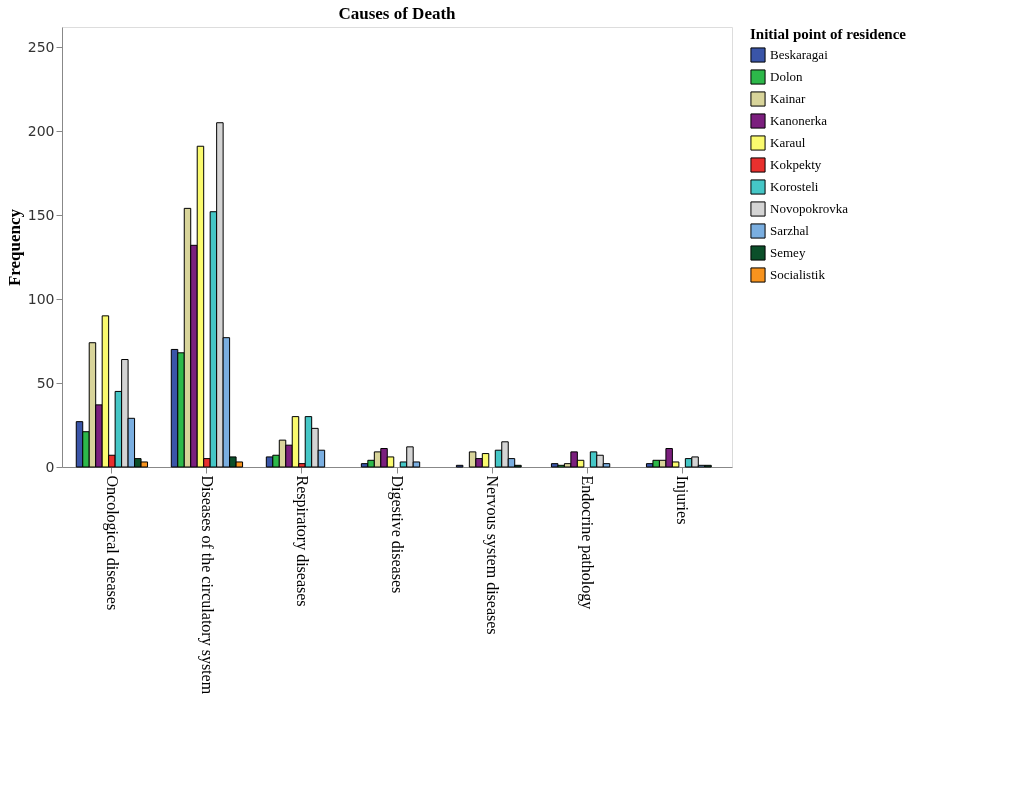  I want to click on legend-label: Socialistik, so click(798, 274).